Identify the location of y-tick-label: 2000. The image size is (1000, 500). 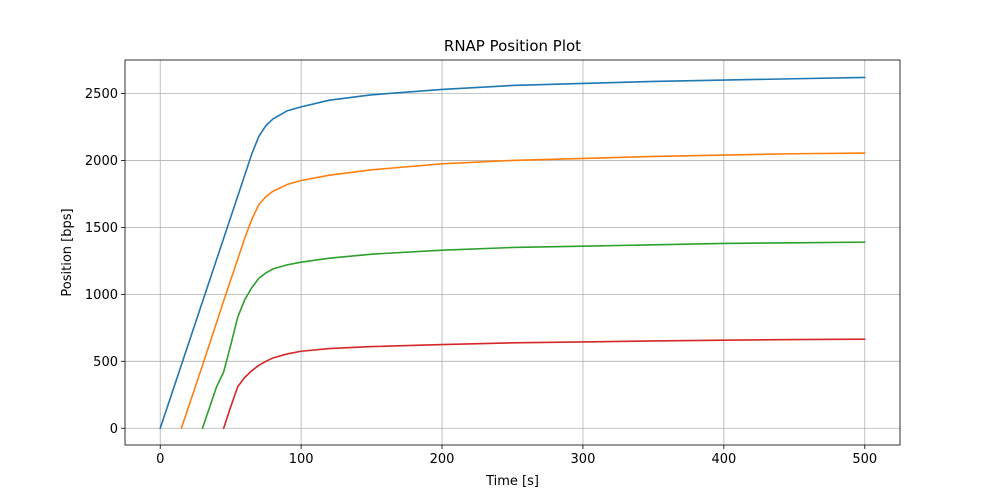
(101, 161).